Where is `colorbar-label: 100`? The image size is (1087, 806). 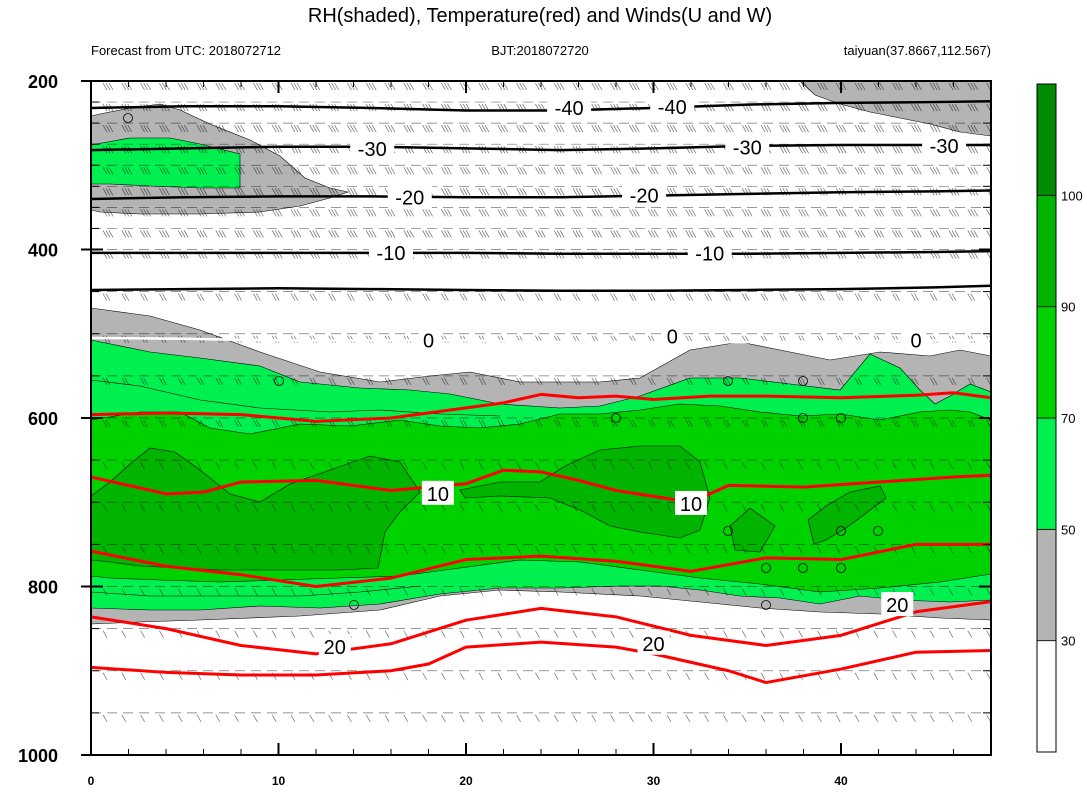 colorbar-label: 100 is located at coordinates (1072, 195).